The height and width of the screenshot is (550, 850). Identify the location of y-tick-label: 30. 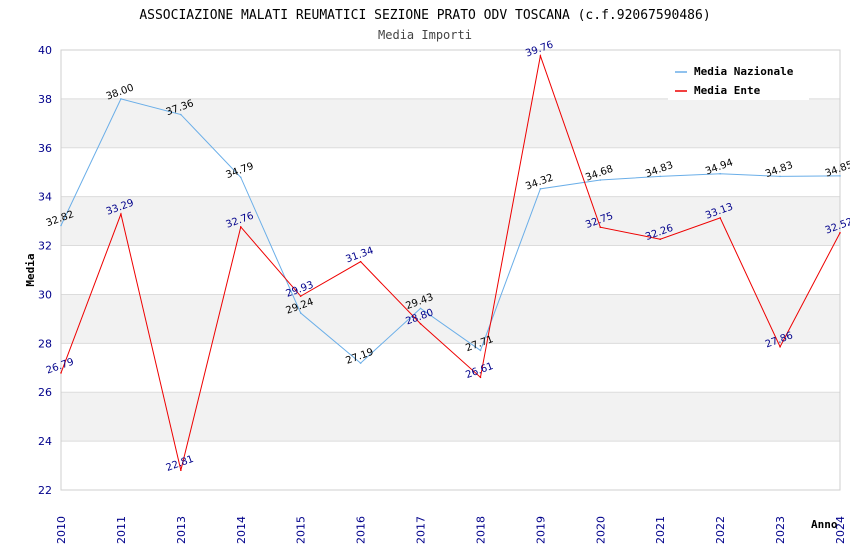
(45, 294).